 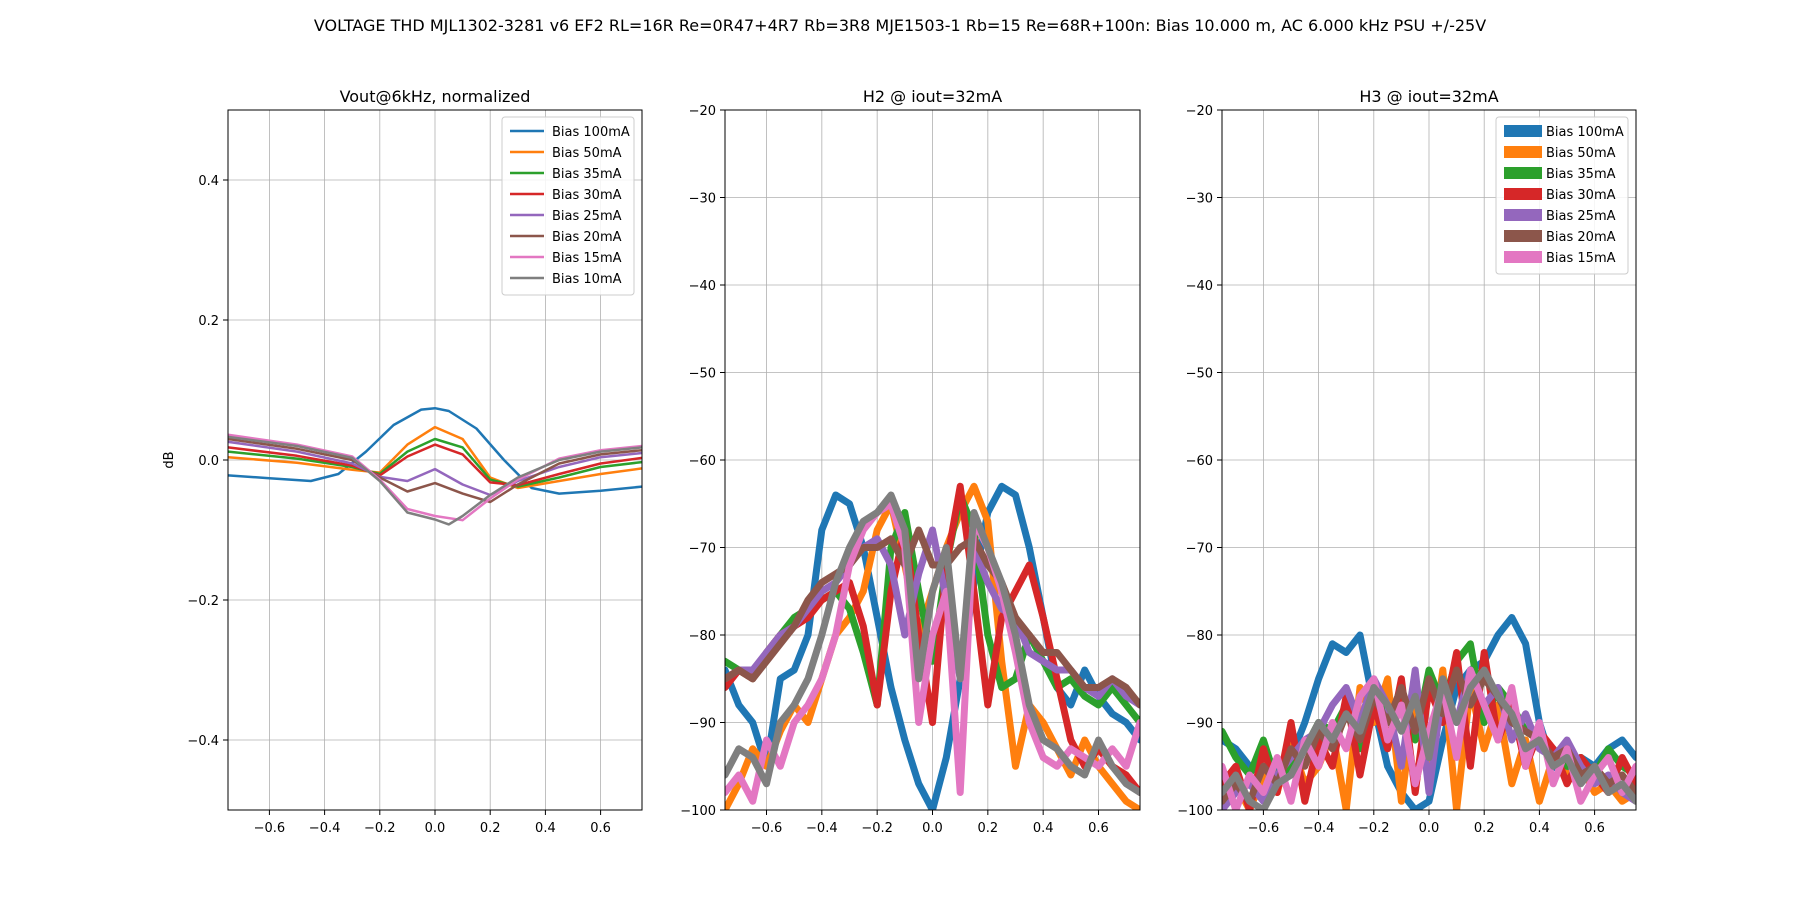 What do you see at coordinates (208, 321) in the screenshot?
I see `y-tick-label: 0.2` at bounding box center [208, 321].